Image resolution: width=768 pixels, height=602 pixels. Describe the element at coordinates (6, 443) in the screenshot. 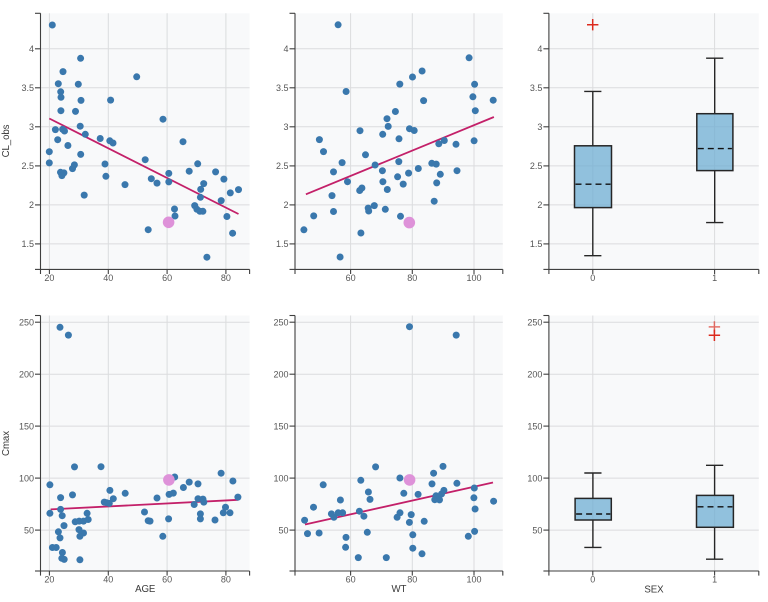

I see `svg-text: Cmax` at that location.